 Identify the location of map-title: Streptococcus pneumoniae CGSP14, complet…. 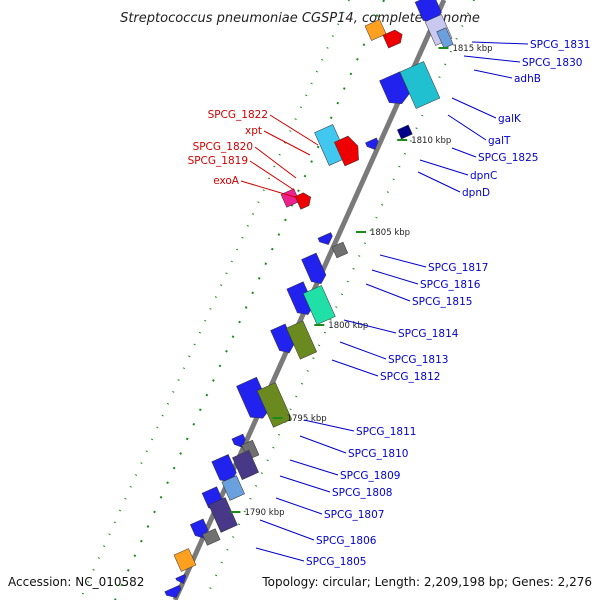
(300, 18).